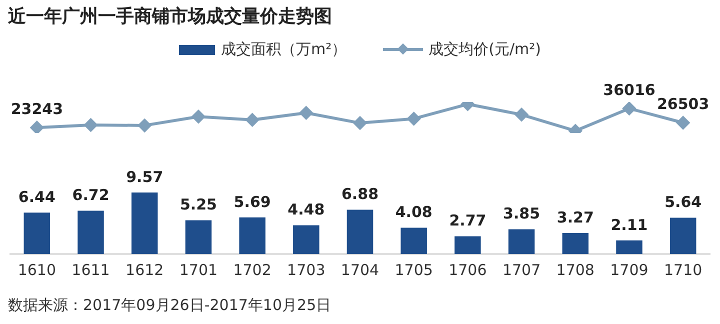 The height and width of the screenshot is (324, 720). I want to click on chart-title: 近一年广州一手商铺市场成交量价走势图, so click(170, 16).